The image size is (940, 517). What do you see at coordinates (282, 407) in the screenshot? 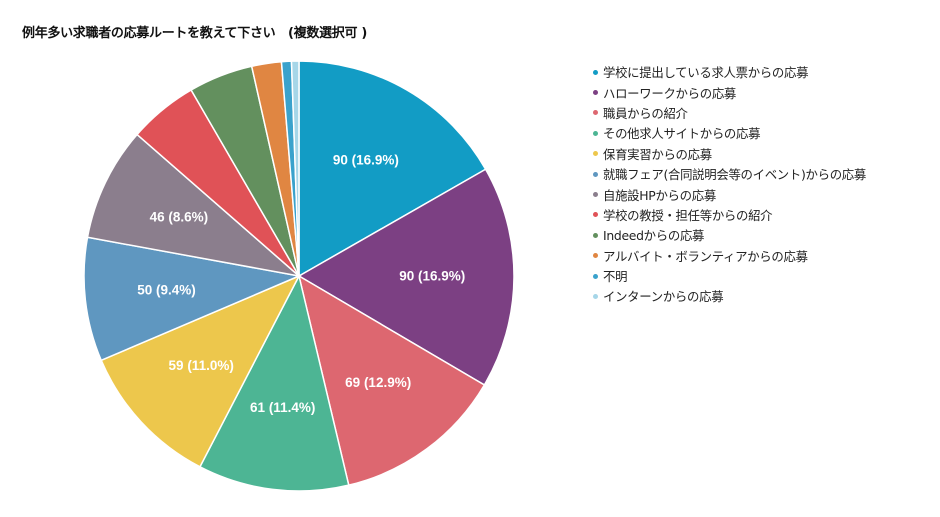
I see `slice-data-label-4: 61 (11.4%)` at bounding box center [282, 407].